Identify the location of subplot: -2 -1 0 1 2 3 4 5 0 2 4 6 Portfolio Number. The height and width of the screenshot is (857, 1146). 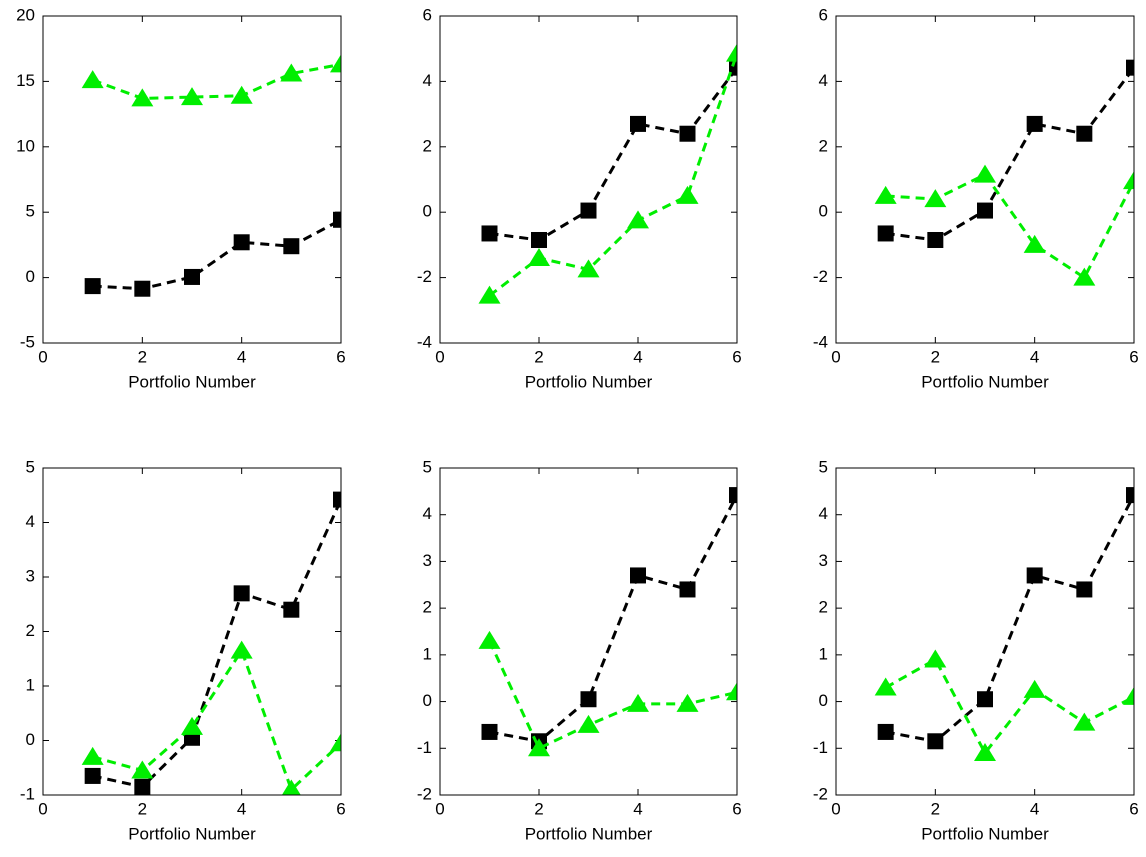
(579, 650).